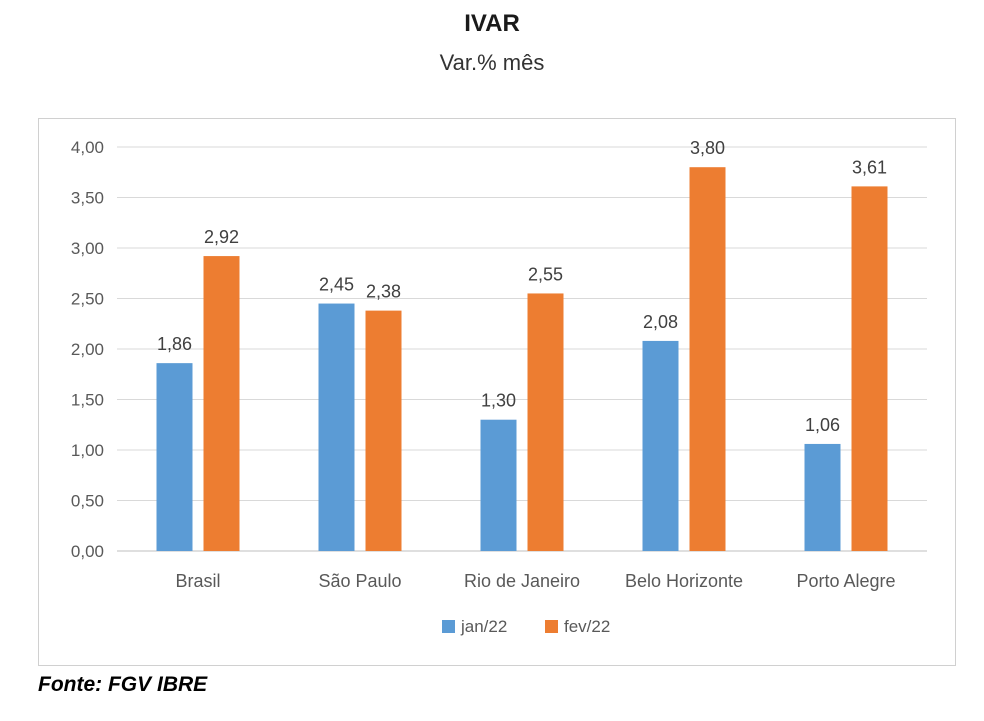 This screenshot has width=984, height=721. I want to click on data-label: 2,55, so click(545, 274).